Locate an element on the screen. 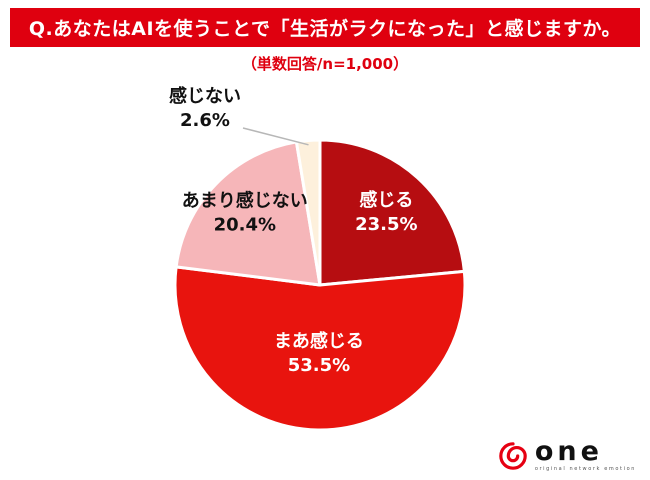 The height and width of the screenshot is (480, 650). logo: one original network emotion is located at coordinates (567, 454).